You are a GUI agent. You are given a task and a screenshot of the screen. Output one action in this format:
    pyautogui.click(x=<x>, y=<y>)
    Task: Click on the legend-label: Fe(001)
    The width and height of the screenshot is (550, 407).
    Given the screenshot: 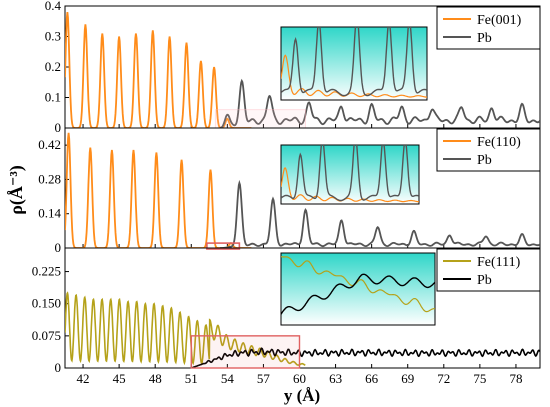 What is the action you would take?
    pyautogui.click(x=499, y=20)
    